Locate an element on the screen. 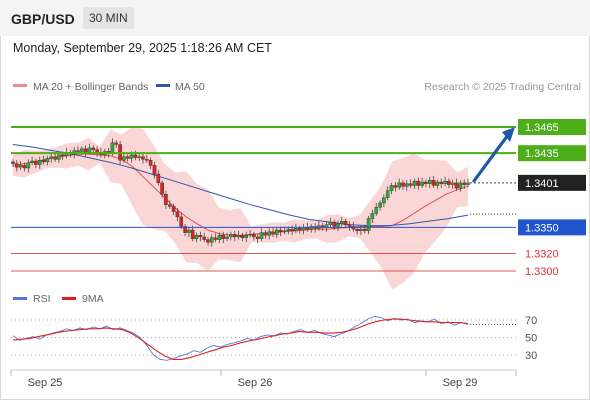 The image size is (590, 400). rsi-tick-label: 70 is located at coordinates (531, 321).